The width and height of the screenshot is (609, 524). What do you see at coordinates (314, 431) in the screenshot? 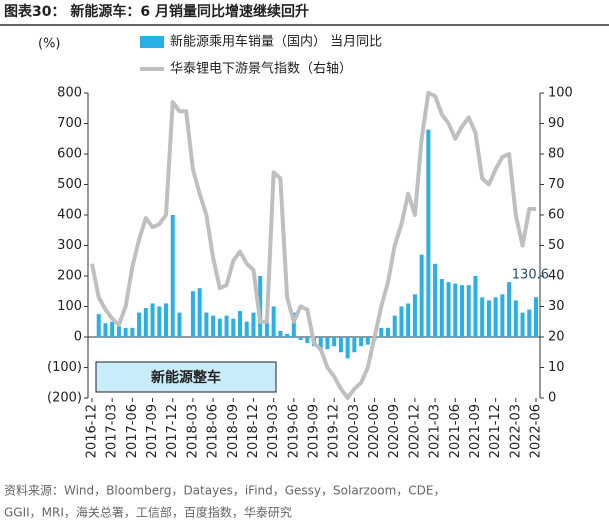
I see `x-tick-label: 2019-09` at bounding box center [314, 431].